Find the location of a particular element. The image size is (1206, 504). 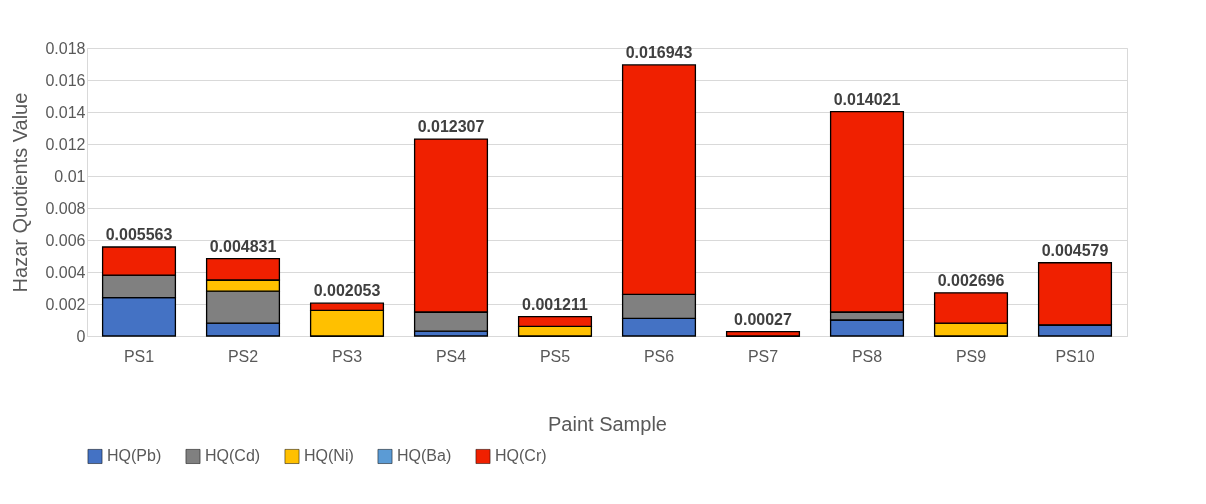

x-tick-label: PS10 is located at coordinates (1075, 356).